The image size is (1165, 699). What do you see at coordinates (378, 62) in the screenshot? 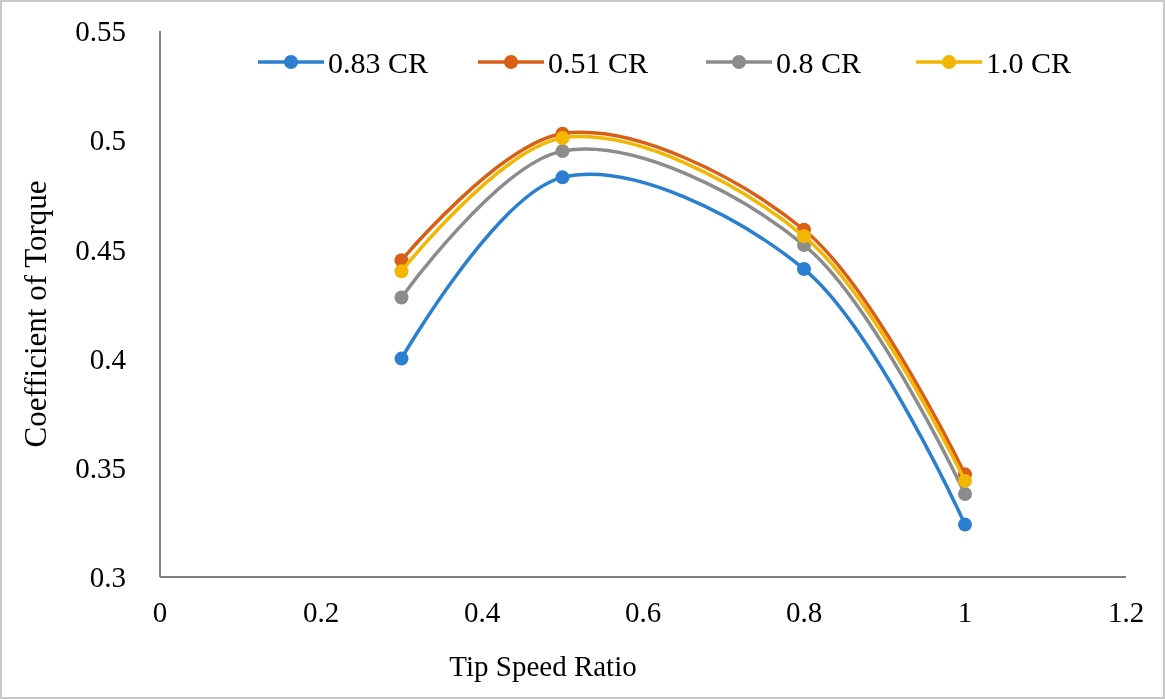
I see `legend-label: 0.83 CR` at bounding box center [378, 62].